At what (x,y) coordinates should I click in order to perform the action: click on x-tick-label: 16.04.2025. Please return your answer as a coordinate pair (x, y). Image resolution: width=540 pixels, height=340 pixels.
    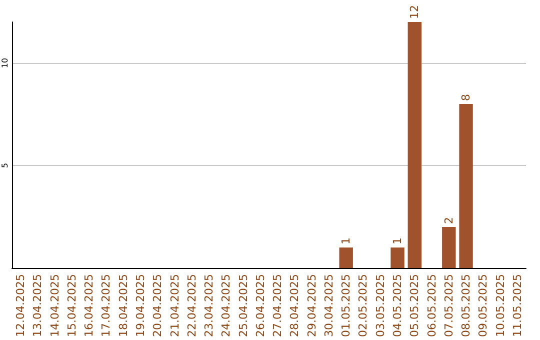
    Looking at the image, I should click on (89, 306).